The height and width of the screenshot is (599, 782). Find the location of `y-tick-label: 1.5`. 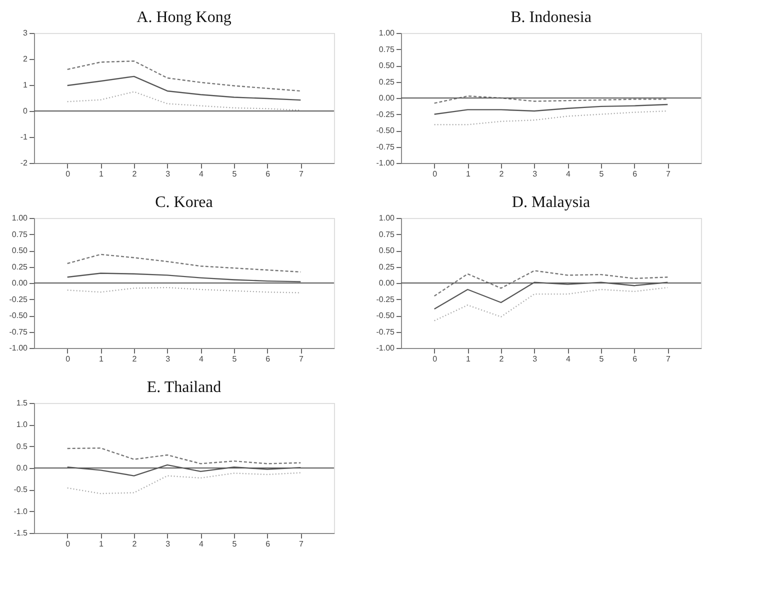

y-tick-label: 1.5 is located at coordinates (22, 403).